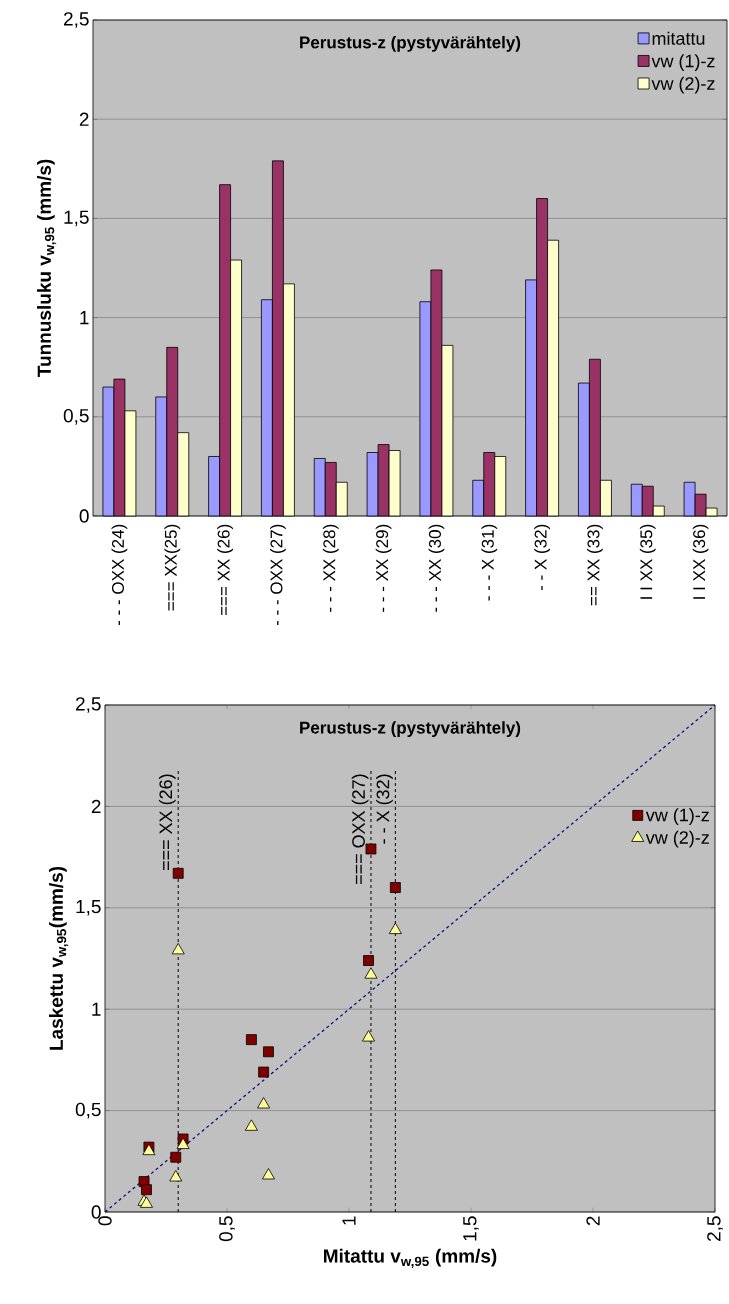 The image size is (729, 1304). I want to click on x-tick-label: 1,5, so click(471, 1228).